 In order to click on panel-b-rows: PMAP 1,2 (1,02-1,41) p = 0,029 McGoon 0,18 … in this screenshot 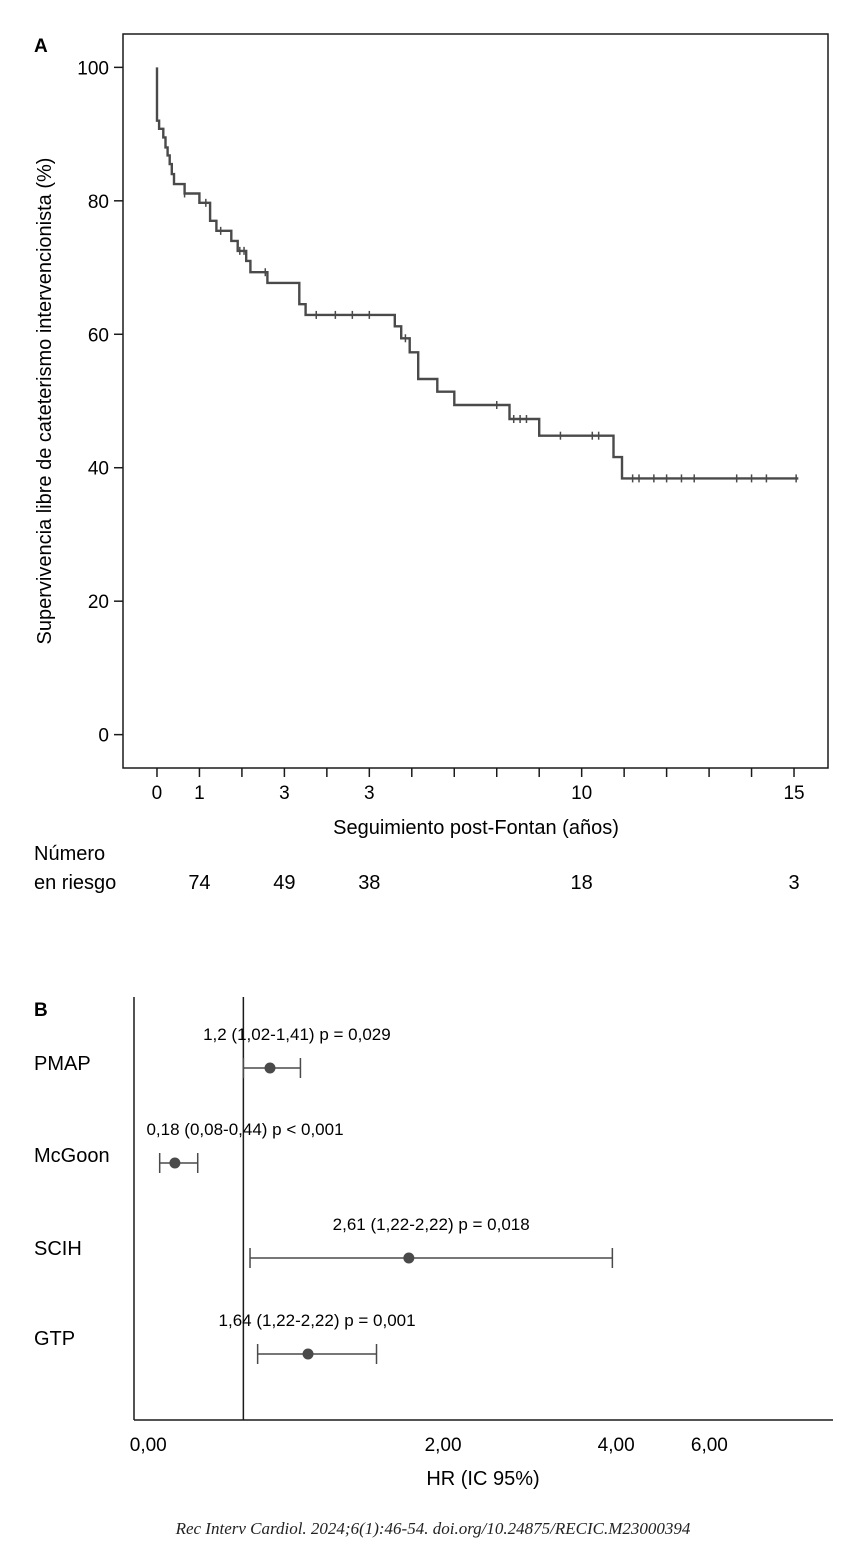, I will do `click(324, 1194)`.